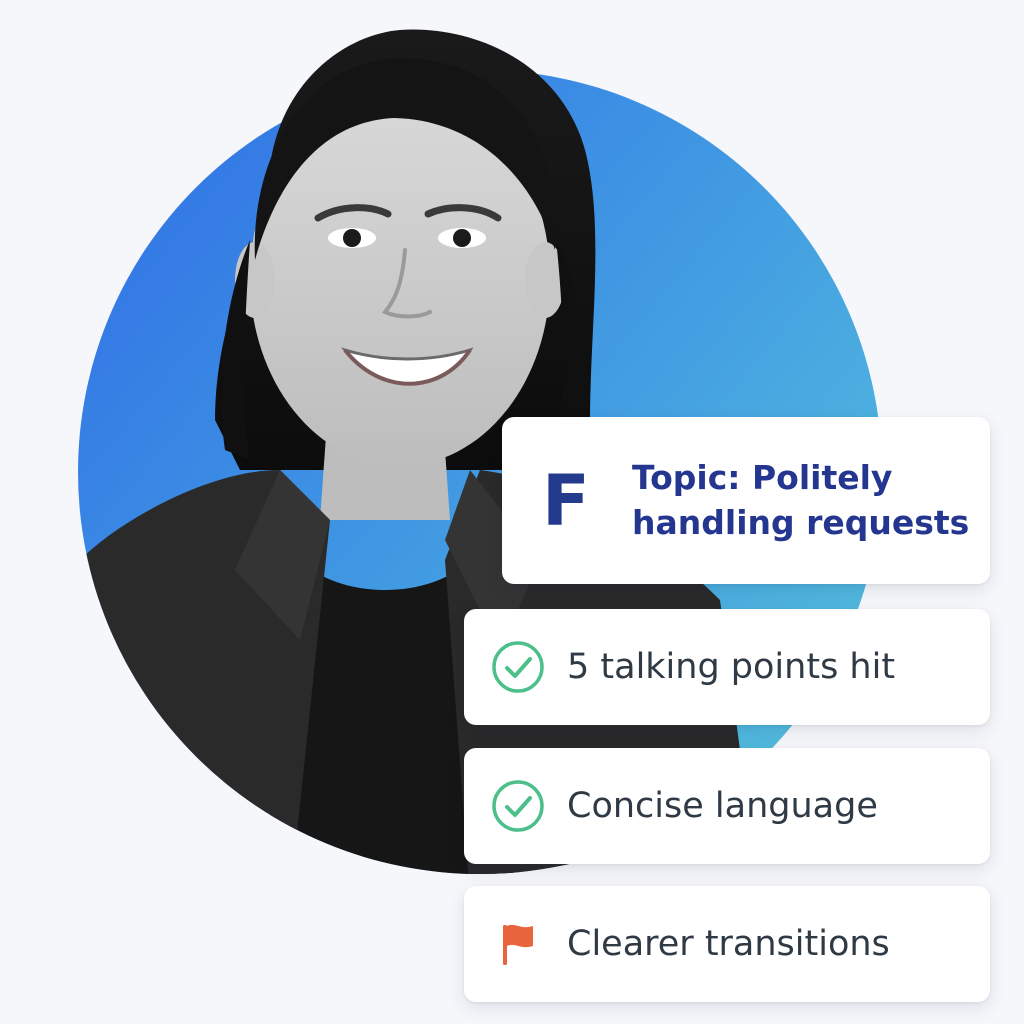 The height and width of the screenshot is (1024, 1024). Describe the element at coordinates (762, 478) in the screenshot. I see `topic-line-1: Topic: Politely` at that location.